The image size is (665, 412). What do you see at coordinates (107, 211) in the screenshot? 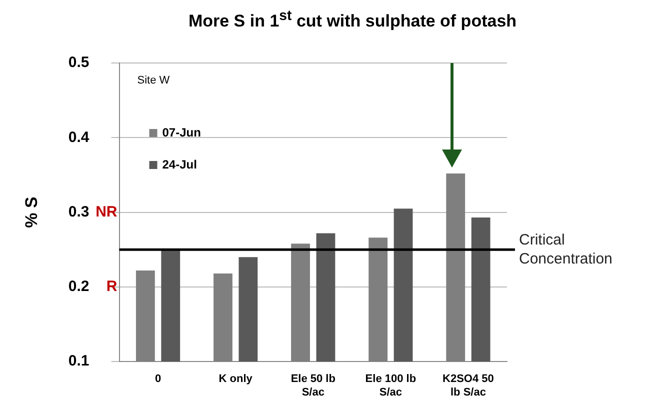
I see `text: NR` at bounding box center [107, 211].